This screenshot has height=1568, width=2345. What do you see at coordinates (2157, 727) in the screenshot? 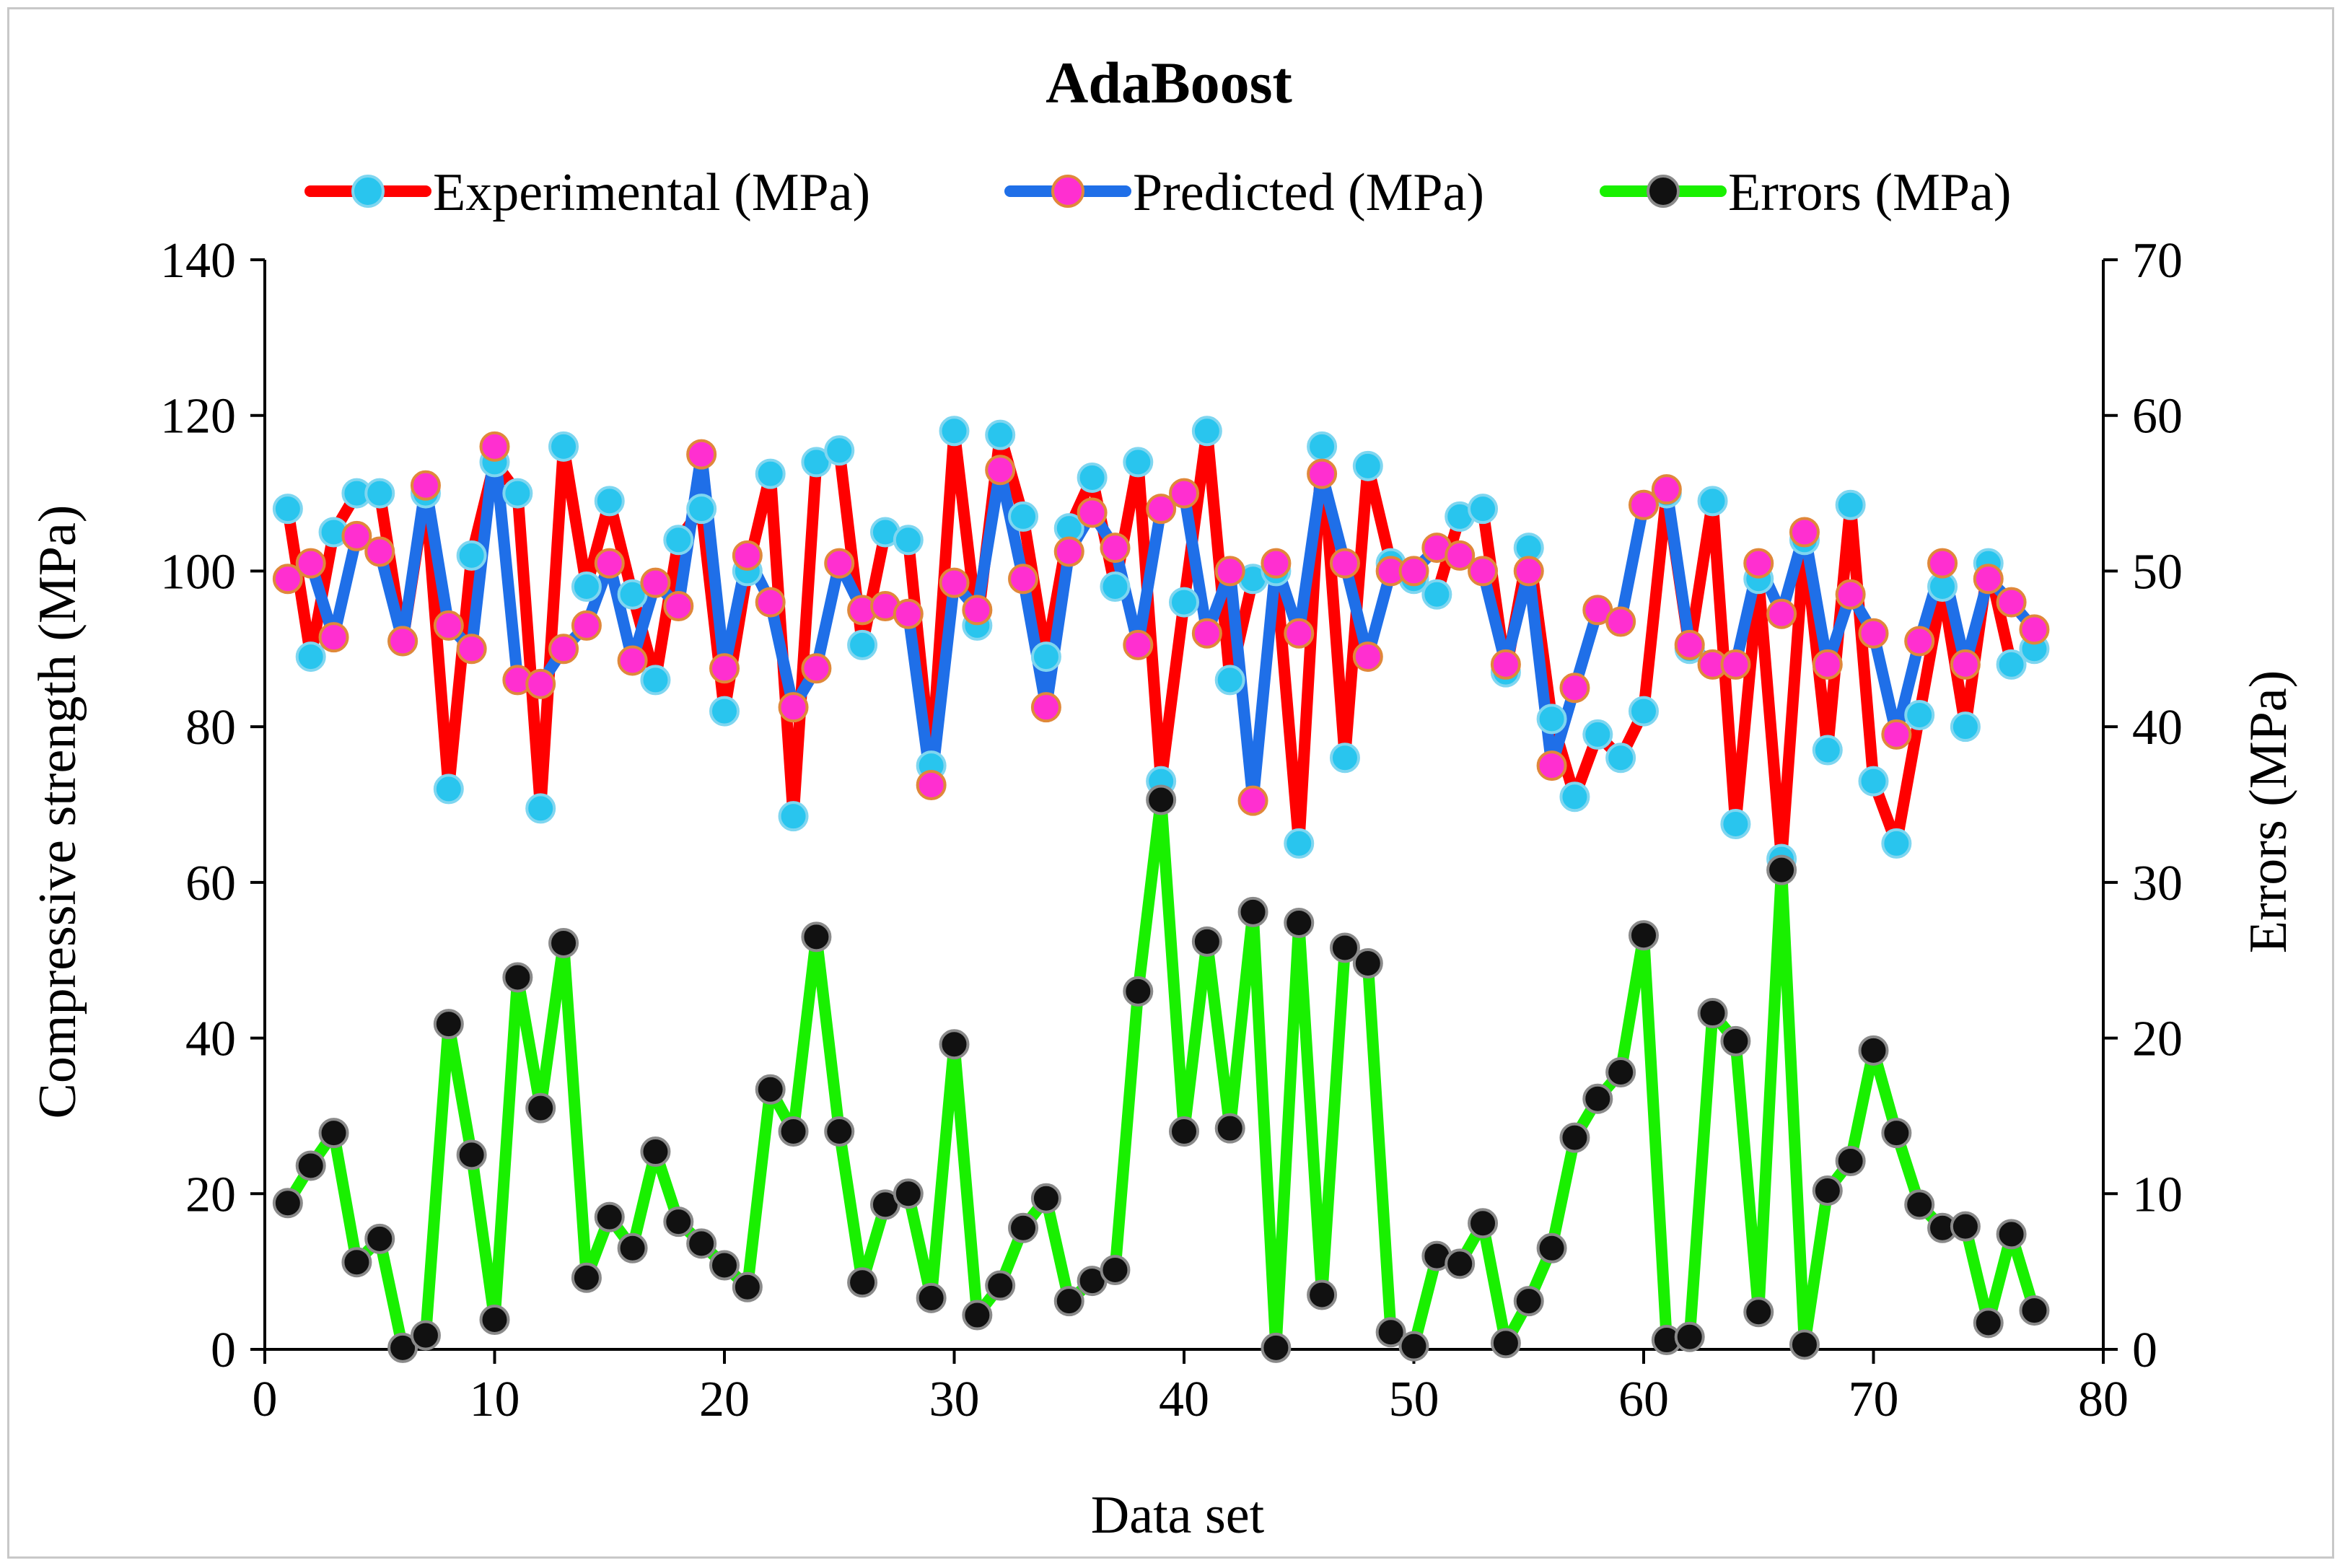
I see `y2-tick-label: 40` at bounding box center [2157, 727].